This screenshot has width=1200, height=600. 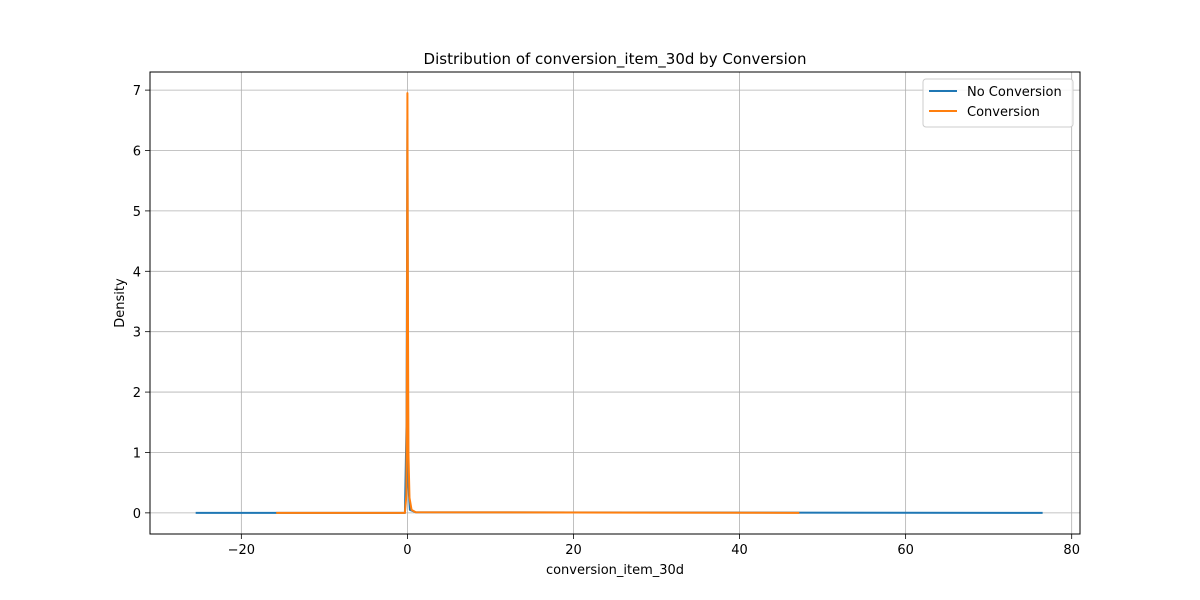 I want to click on y-tick-label: 6, so click(x=137, y=152).